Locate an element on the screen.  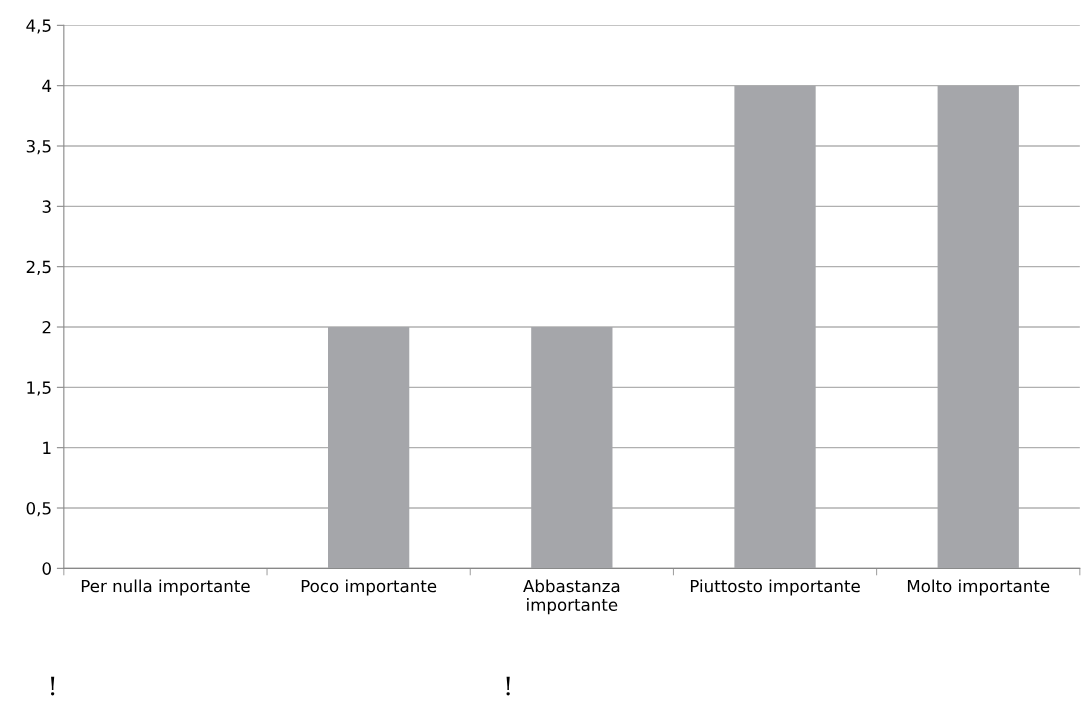
x-tick-label: Poco importante is located at coordinates (369, 587).